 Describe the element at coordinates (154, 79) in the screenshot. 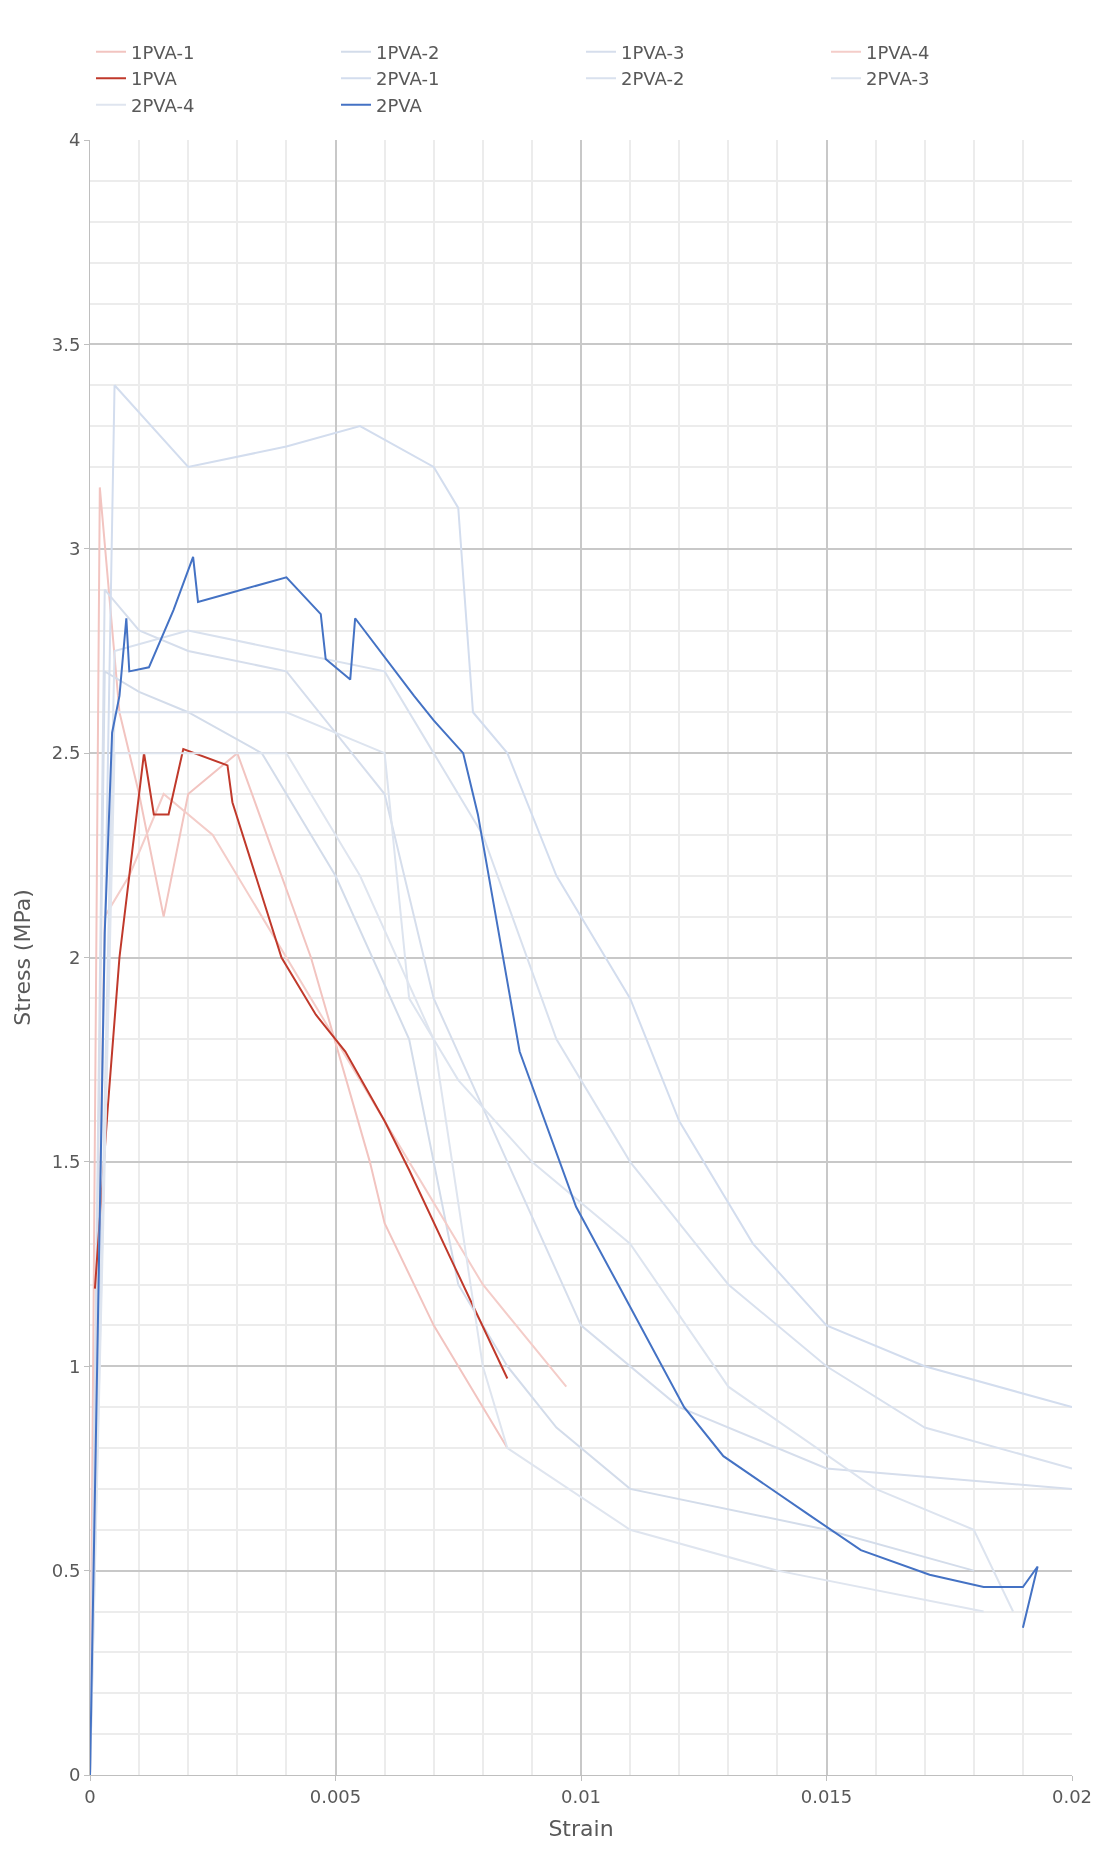

I see `legend-label: 1PVA` at that location.